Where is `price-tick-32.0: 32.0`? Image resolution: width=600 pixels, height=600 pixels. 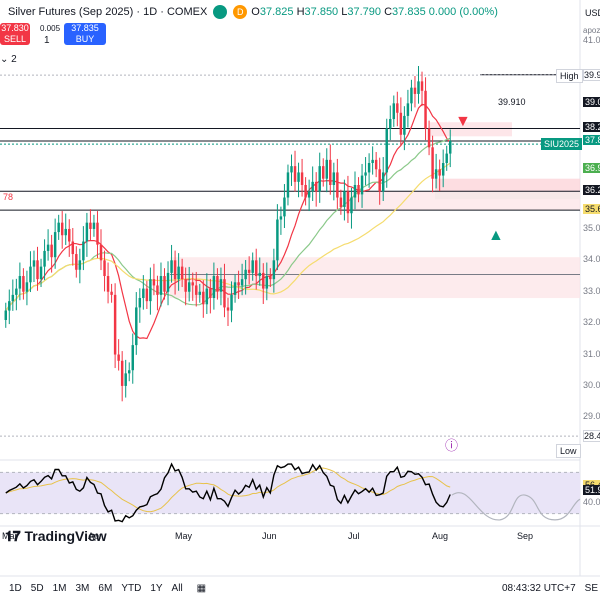
price-tick-32.0: 32.0 is located at coordinates (591, 322).